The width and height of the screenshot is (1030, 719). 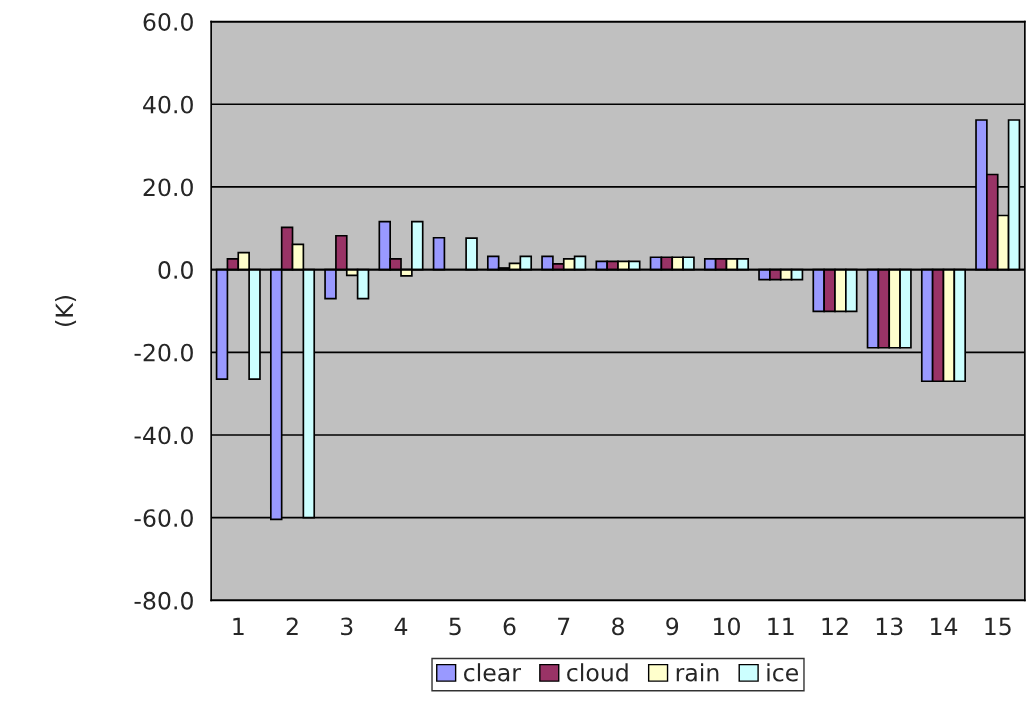 I want to click on x-tick-label: 9, so click(x=672, y=626).